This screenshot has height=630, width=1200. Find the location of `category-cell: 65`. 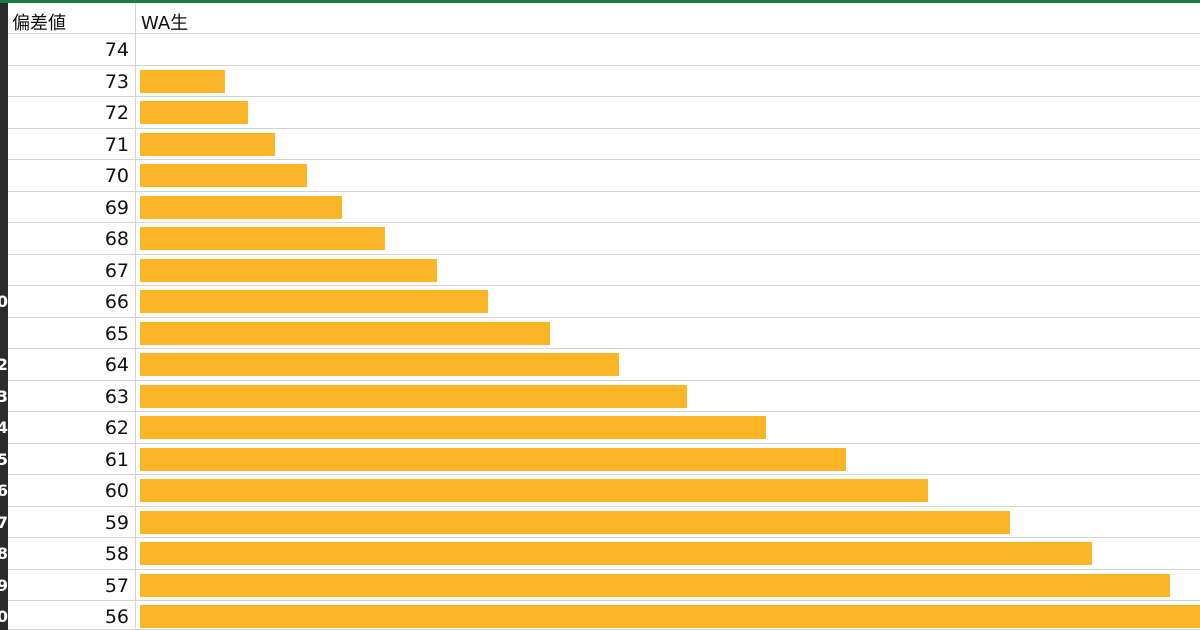

category-cell: 65 is located at coordinates (72, 333).